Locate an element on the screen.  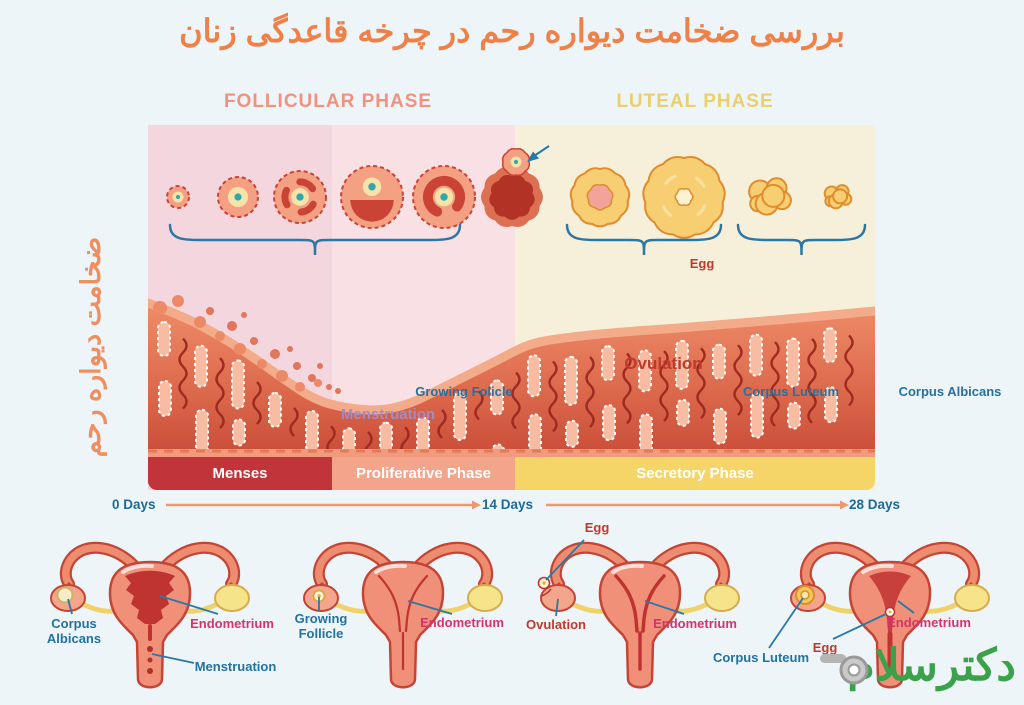
y-axis-label: ضخامت دیواره رحم is located at coordinates (91, 347).